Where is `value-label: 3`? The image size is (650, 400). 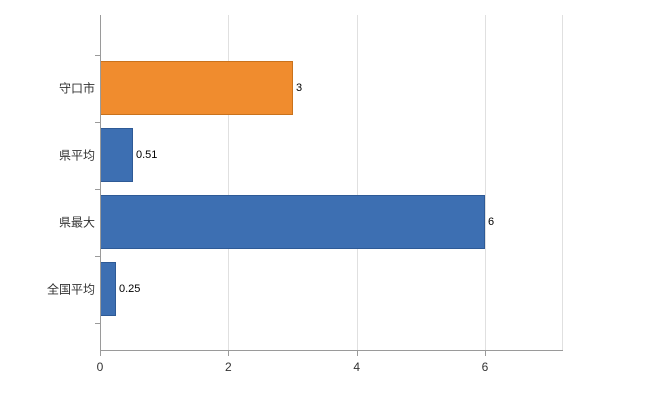 value-label: 3 is located at coordinates (299, 88).